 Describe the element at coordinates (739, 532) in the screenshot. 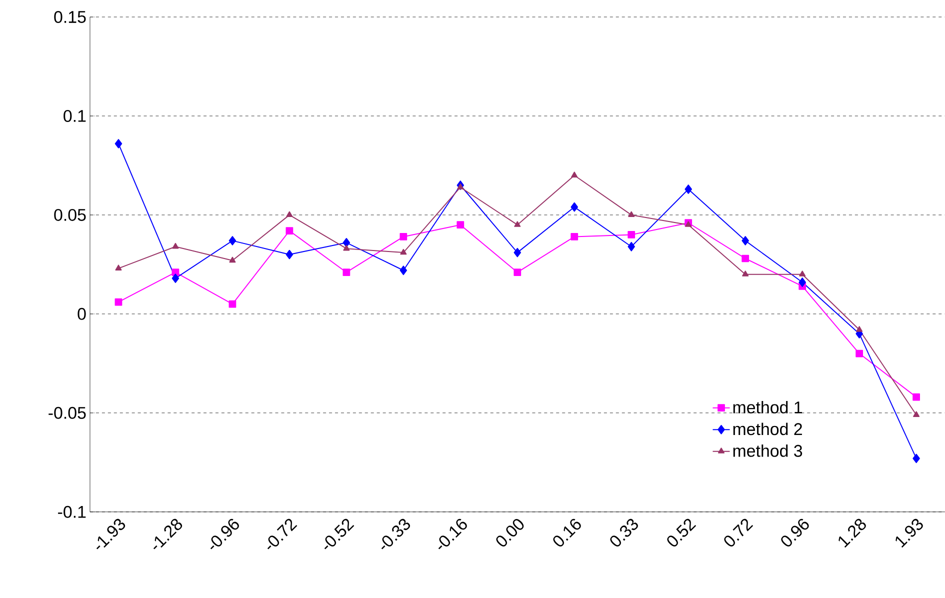

I see `x-tick-label: 0.72` at that location.